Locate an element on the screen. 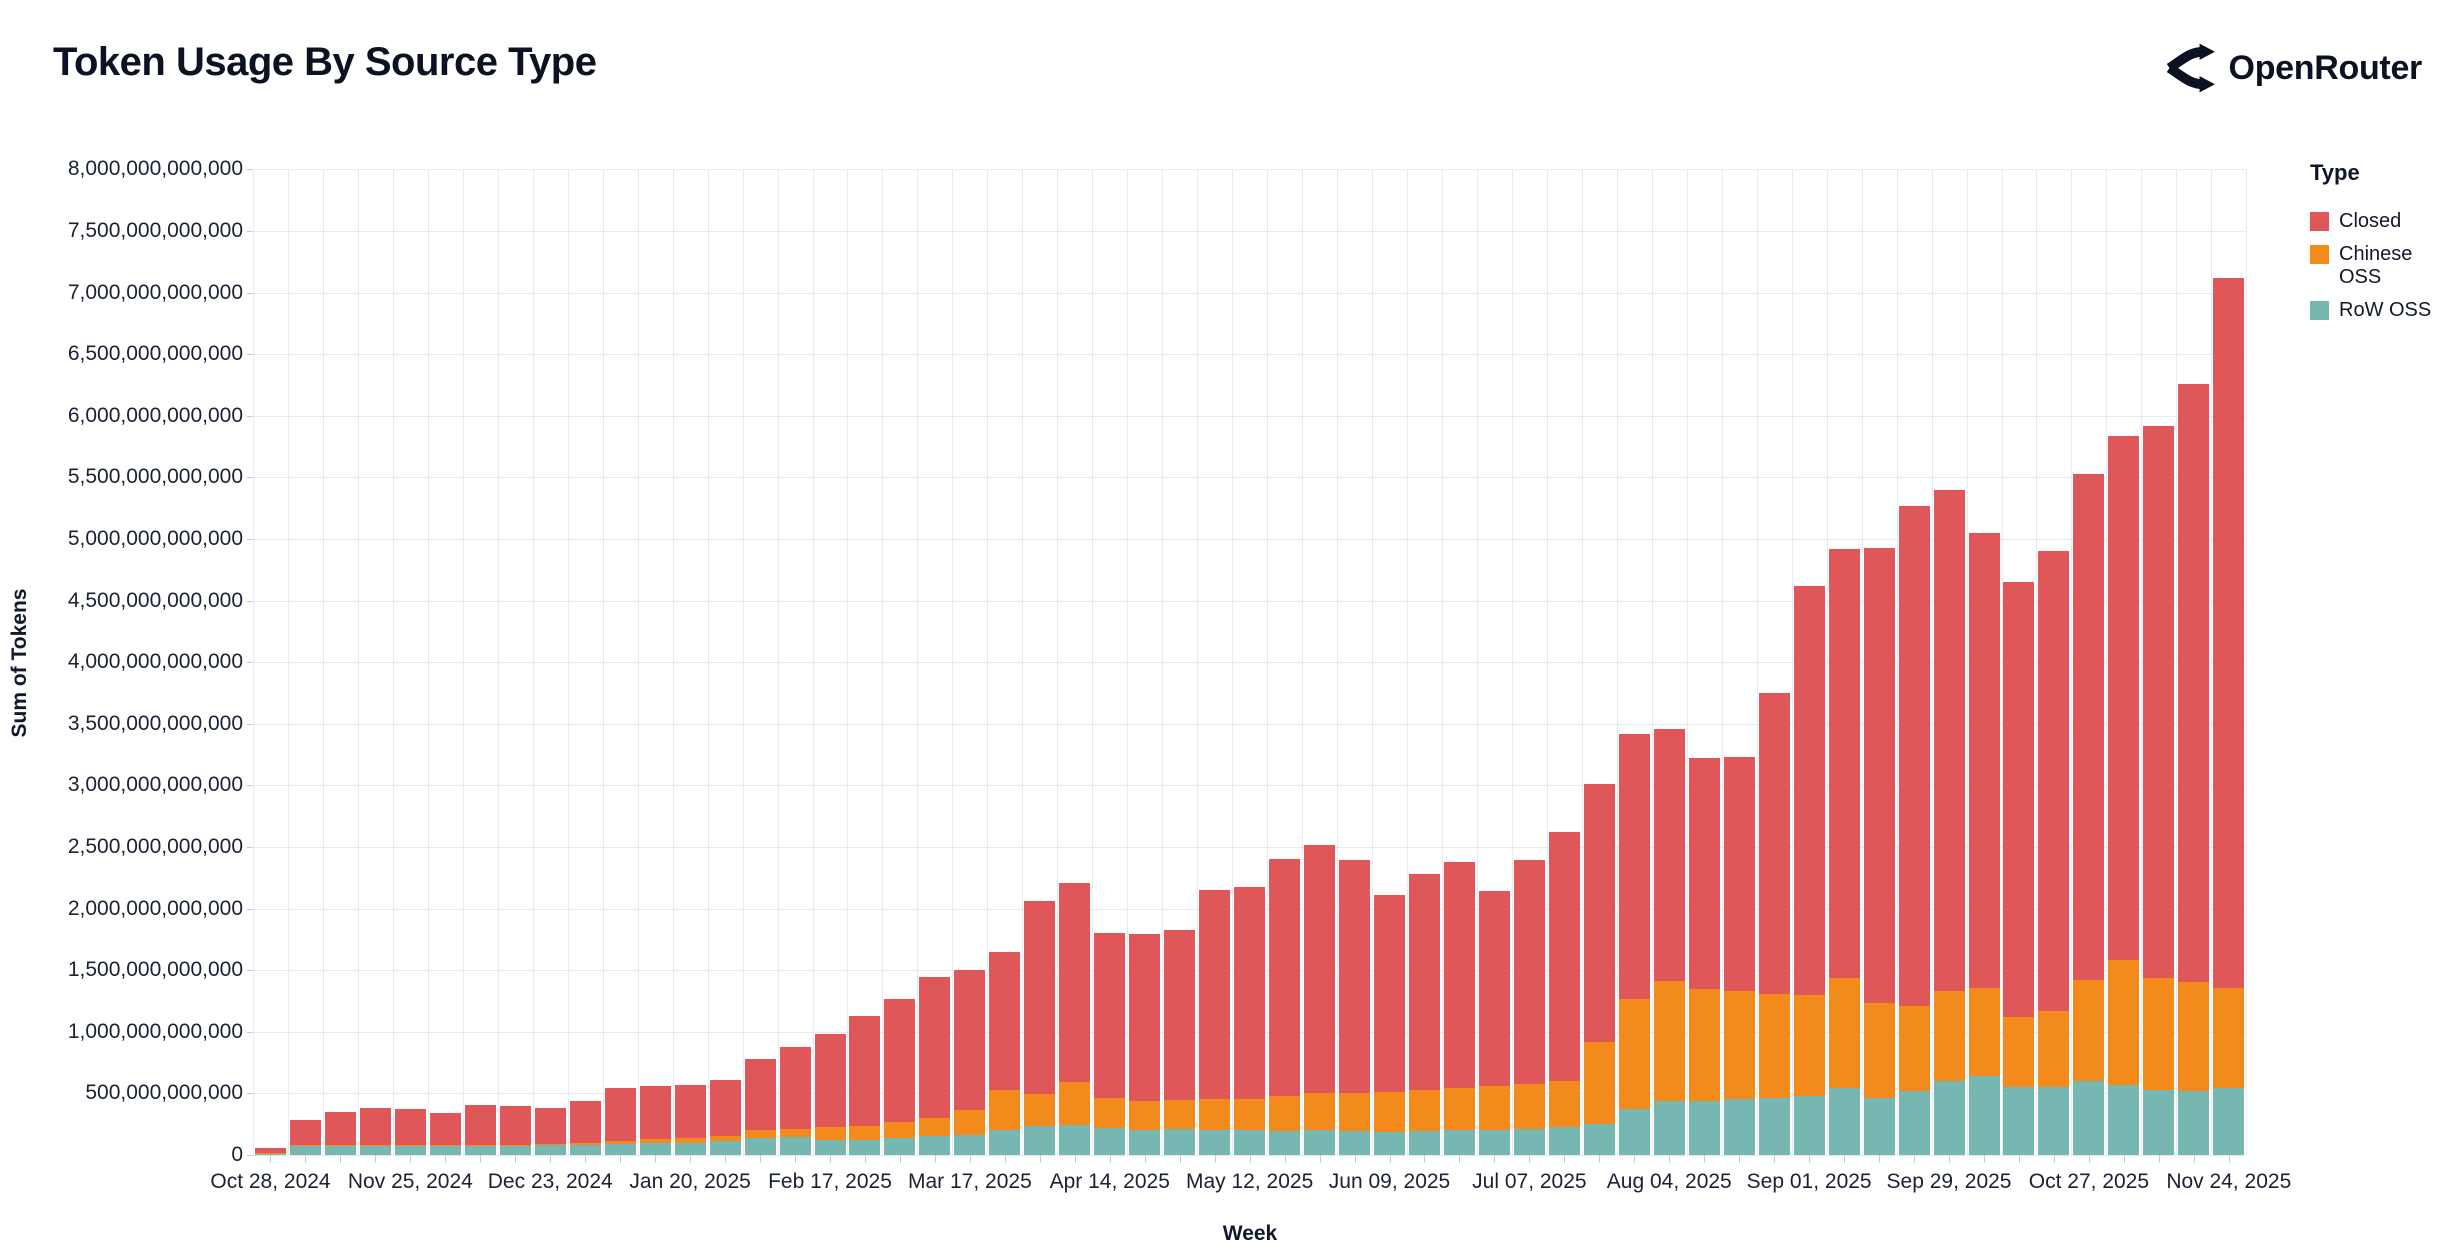  bar-week-apr-21-2025 is located at coordinates (1145, 1044).